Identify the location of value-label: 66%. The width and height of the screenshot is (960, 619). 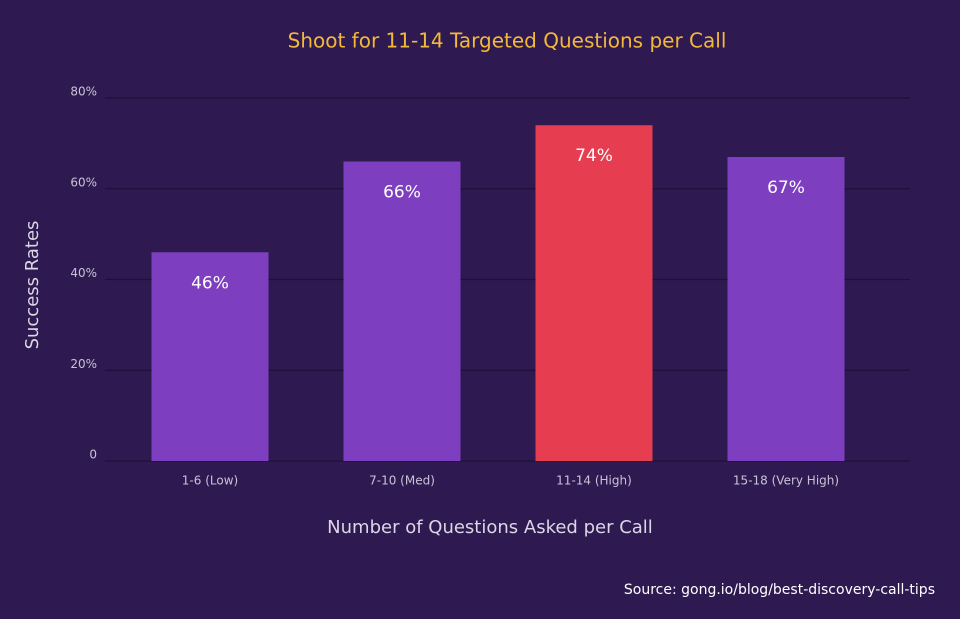
(402, 193).